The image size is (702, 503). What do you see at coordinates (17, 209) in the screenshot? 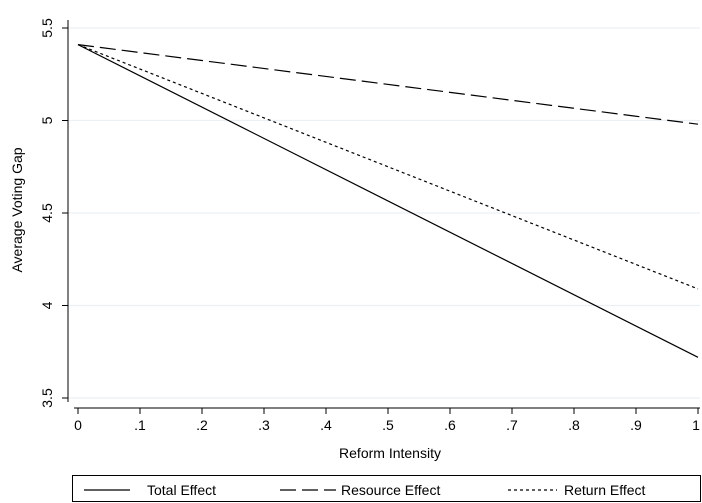
I see `y-axis-title: Average Voting Gap` at bounding box center [17, 209].